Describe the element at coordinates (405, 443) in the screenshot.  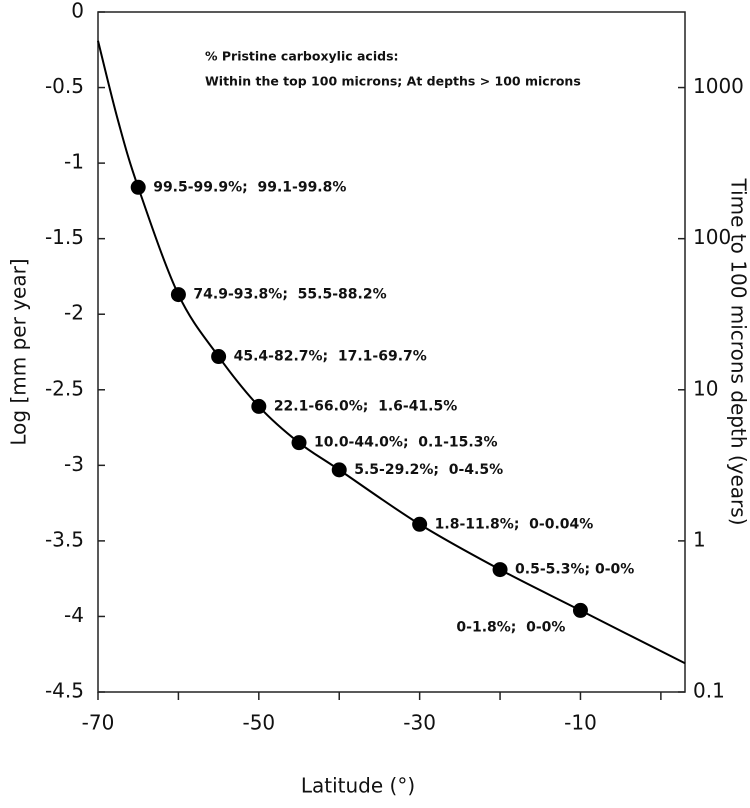
I see `point-label: 10.0-44.0%; 0.1-15.3%` at that location.